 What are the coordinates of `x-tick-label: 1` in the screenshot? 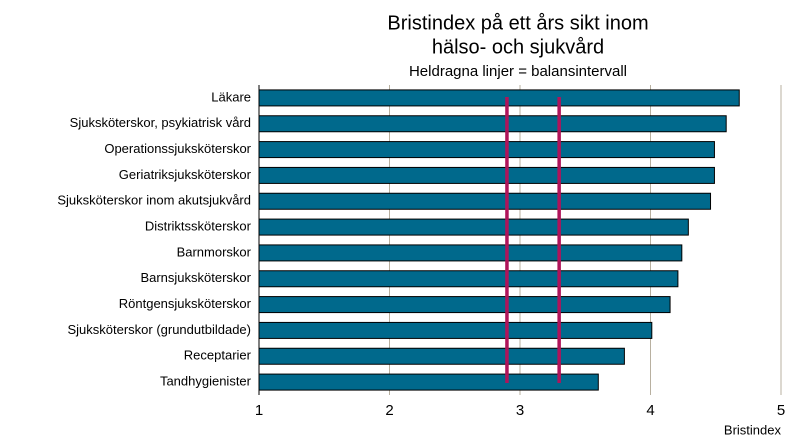 It's located at (259, 410).